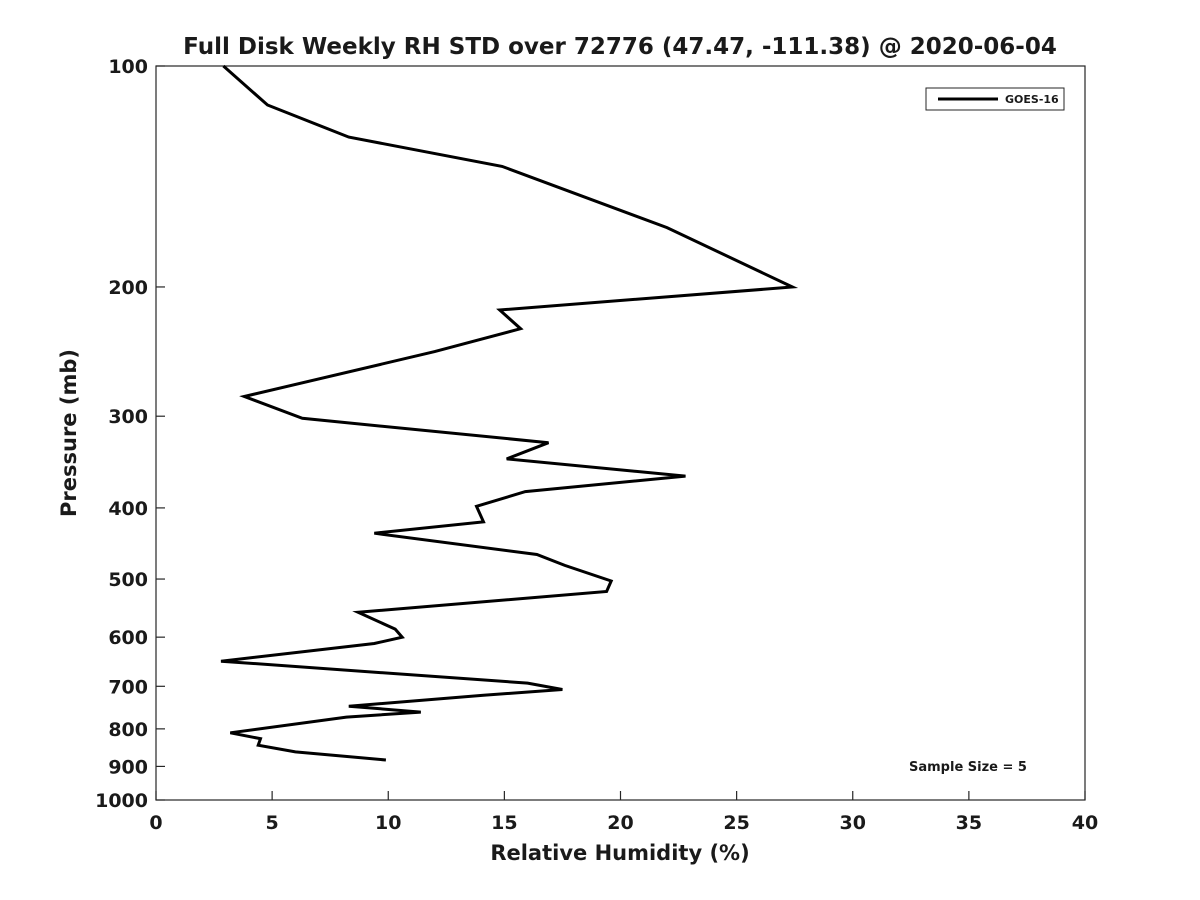  I want to click on x-tick-label: 30, so click(853, 823).